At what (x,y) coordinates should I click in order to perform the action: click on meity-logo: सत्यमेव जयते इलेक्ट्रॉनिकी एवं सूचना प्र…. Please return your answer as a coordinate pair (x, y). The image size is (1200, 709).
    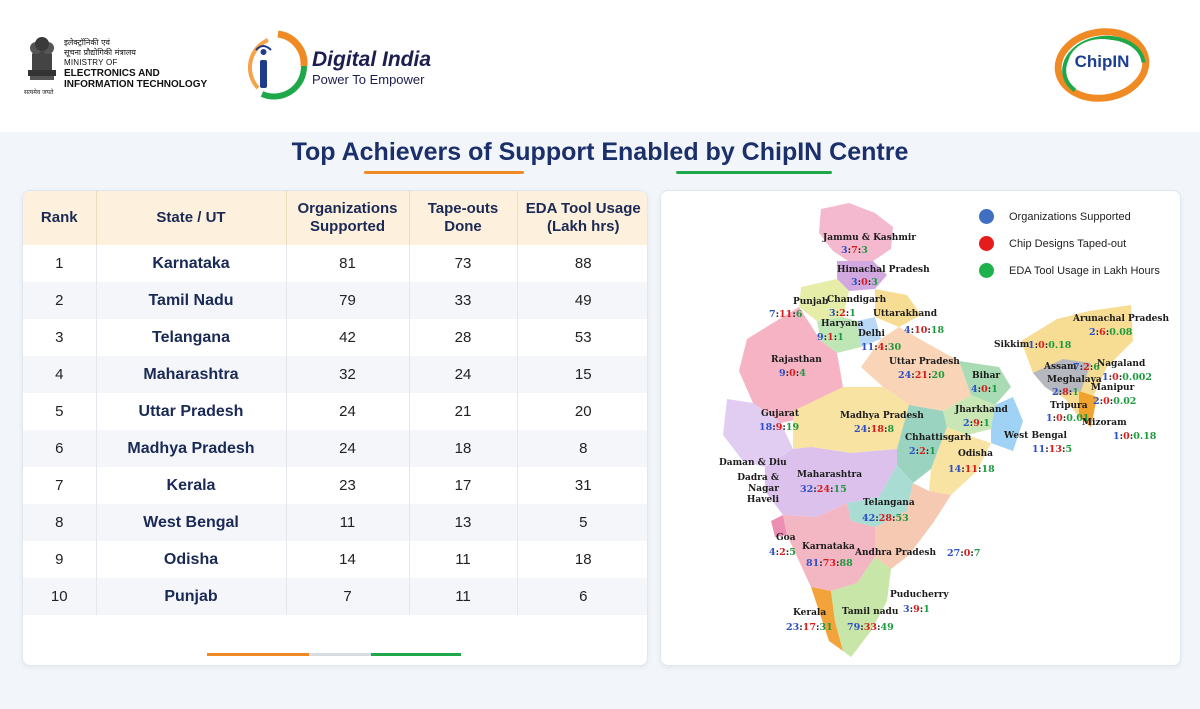
    Looking at the image, I should click on (124, 65).